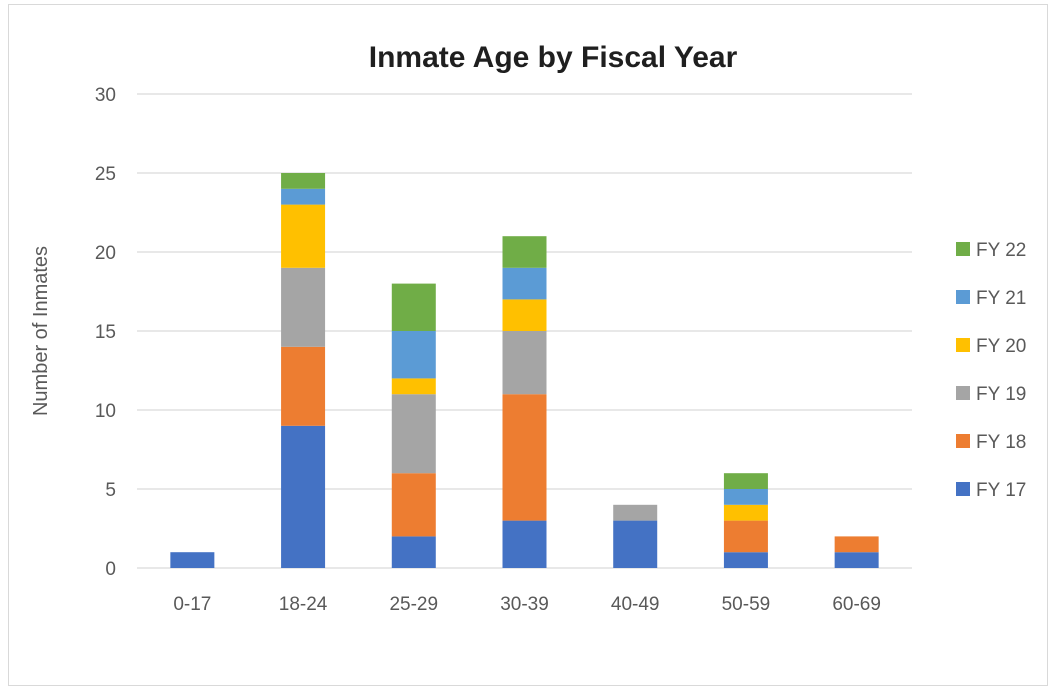  What do you see at coordinates (1001, 394) in the screenshot?
I see `legend-label: FY 19` at bounding box center [1001, 394].